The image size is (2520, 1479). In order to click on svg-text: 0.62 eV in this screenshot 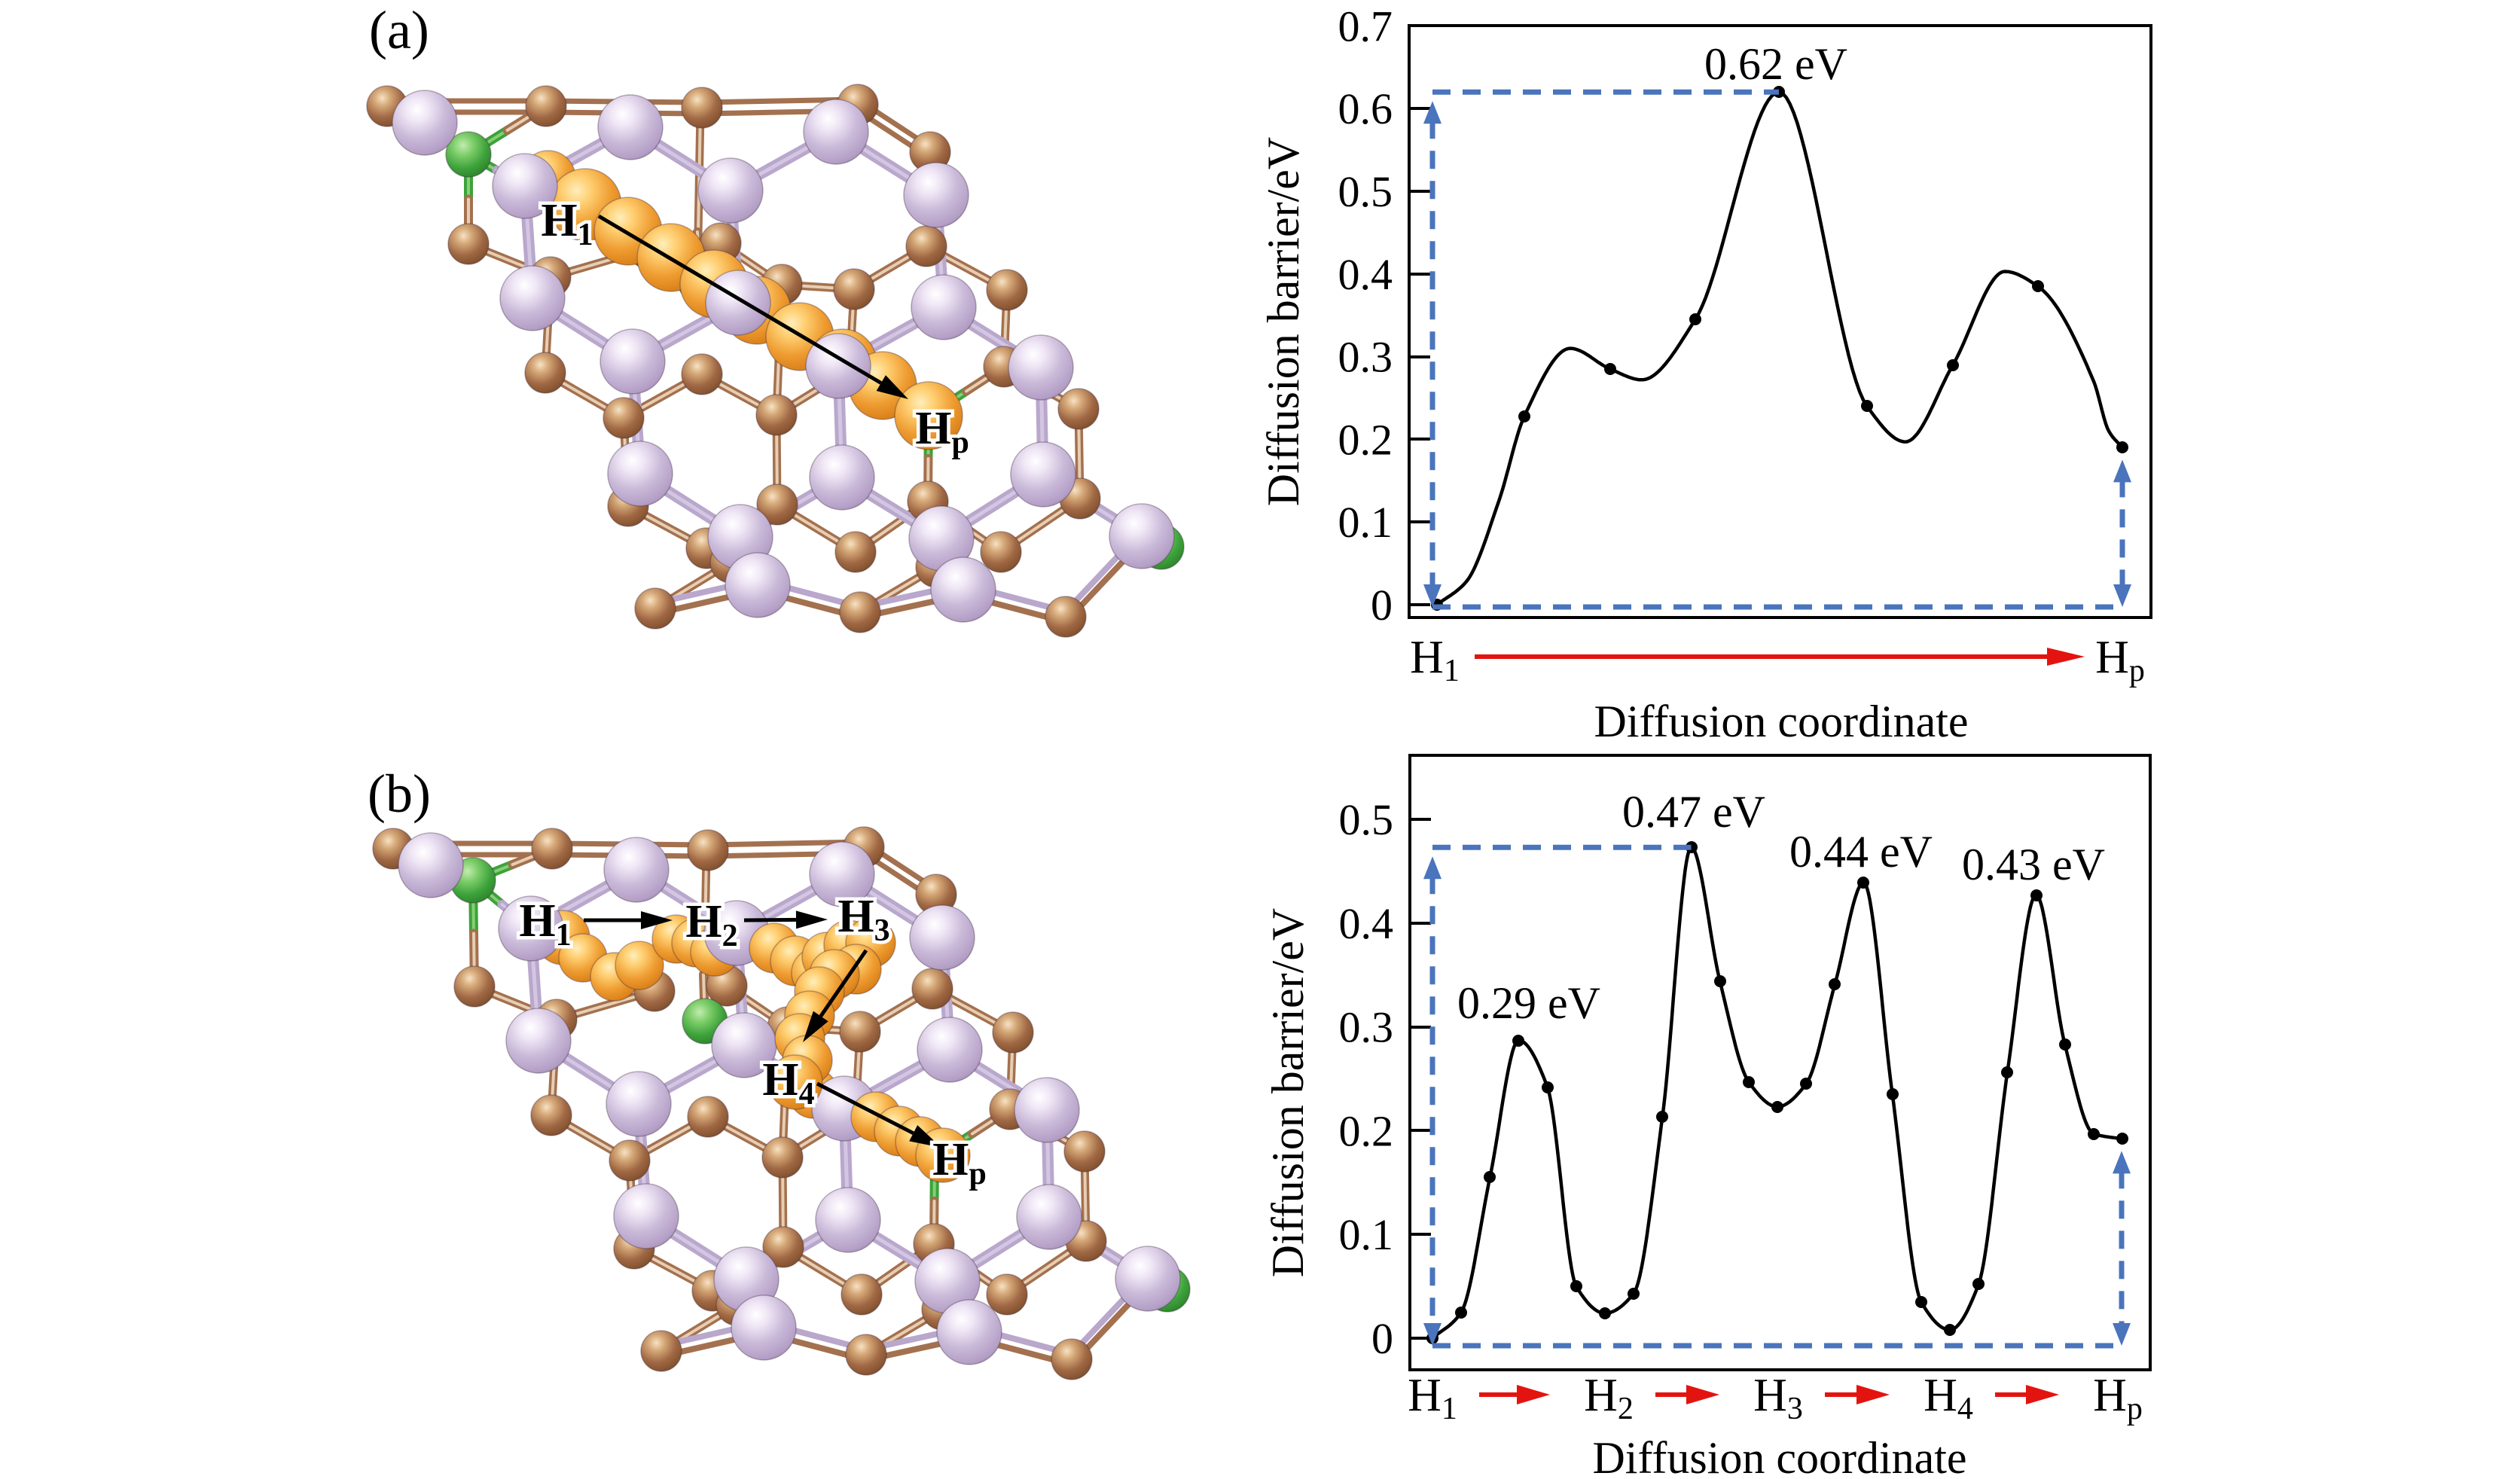, I will do `click(1775, 64)`.